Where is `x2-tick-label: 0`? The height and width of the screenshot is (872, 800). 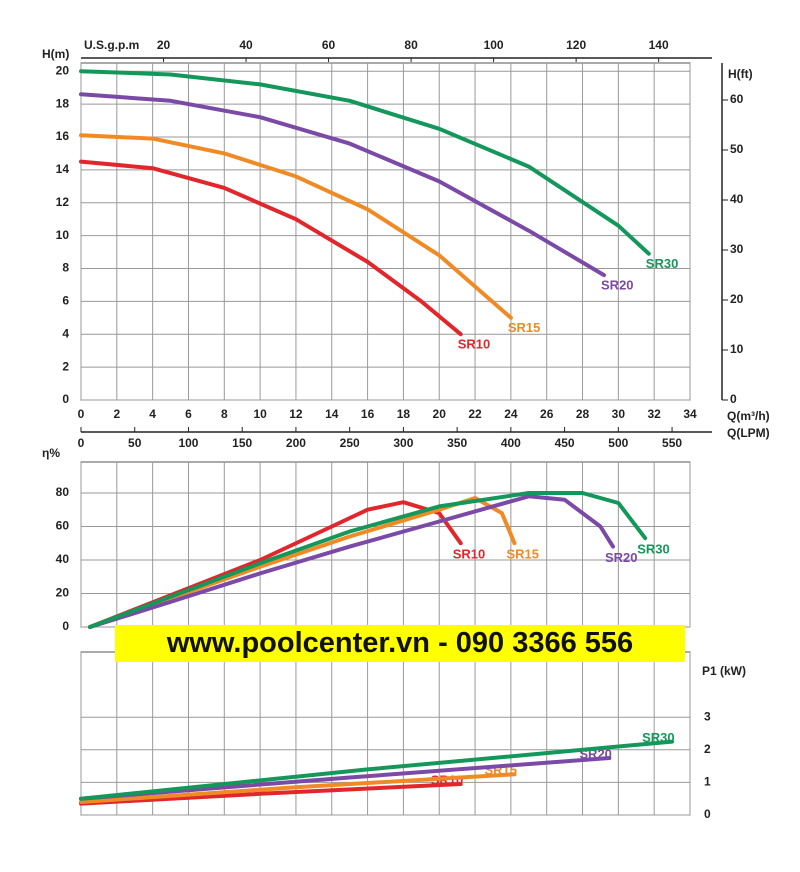 x2-tick-label: 0 is located at coordinates (81, 443).